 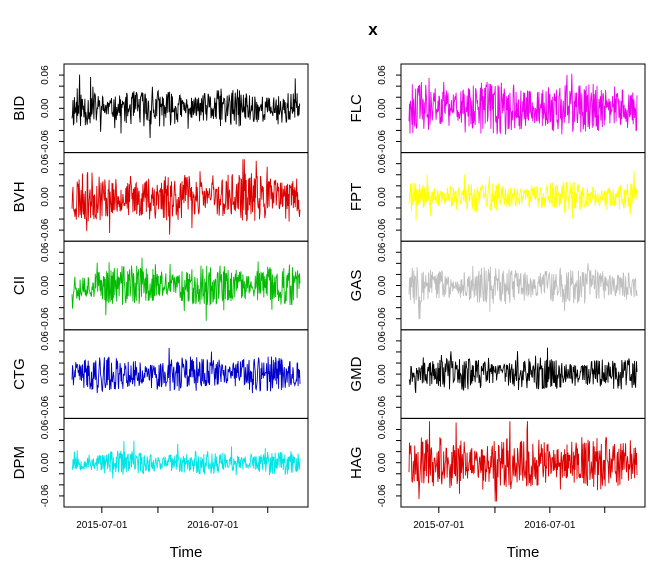 I want to click on series-label: FPT, so click(x=356, y=197).